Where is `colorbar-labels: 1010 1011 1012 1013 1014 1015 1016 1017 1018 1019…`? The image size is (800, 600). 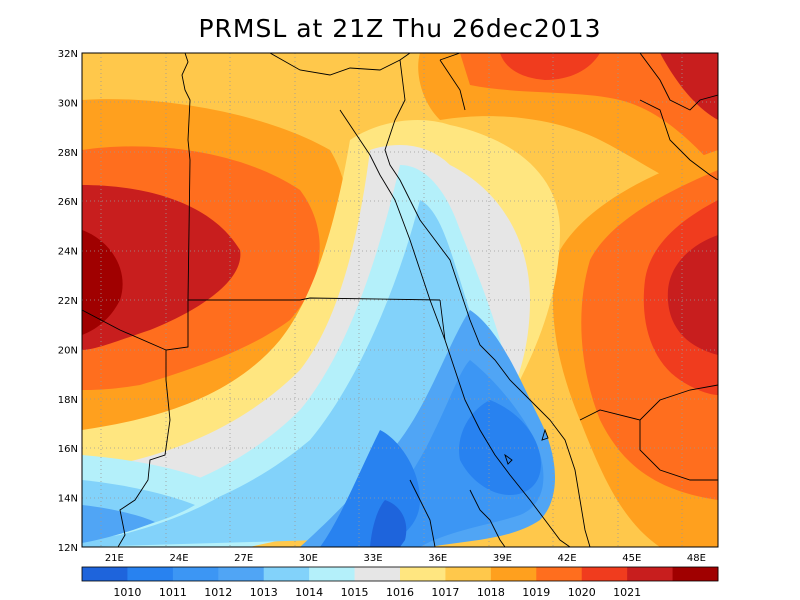 colorbar-labels: 1010 1011 1012 1013 1014 1015 1016 1017 1018 1019… is located at coordinates (377, 592).